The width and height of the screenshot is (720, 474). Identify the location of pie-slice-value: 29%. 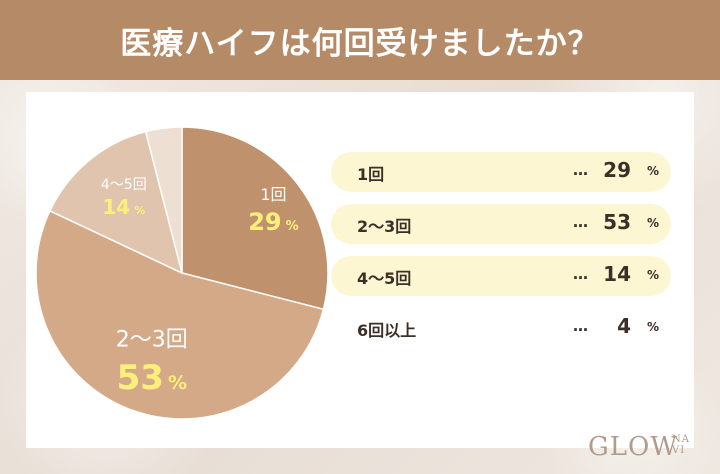
(273, 222).